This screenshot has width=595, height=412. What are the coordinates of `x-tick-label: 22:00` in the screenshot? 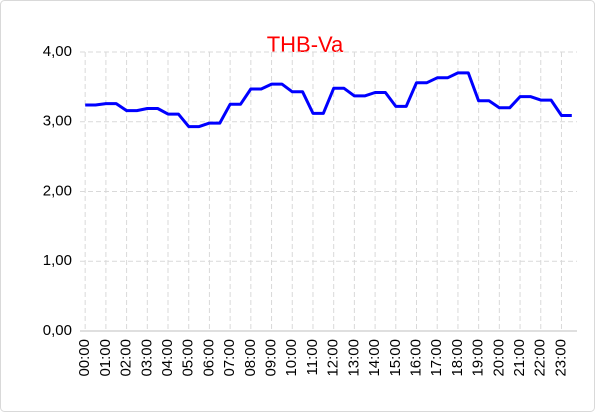 It's located at (540, 358).